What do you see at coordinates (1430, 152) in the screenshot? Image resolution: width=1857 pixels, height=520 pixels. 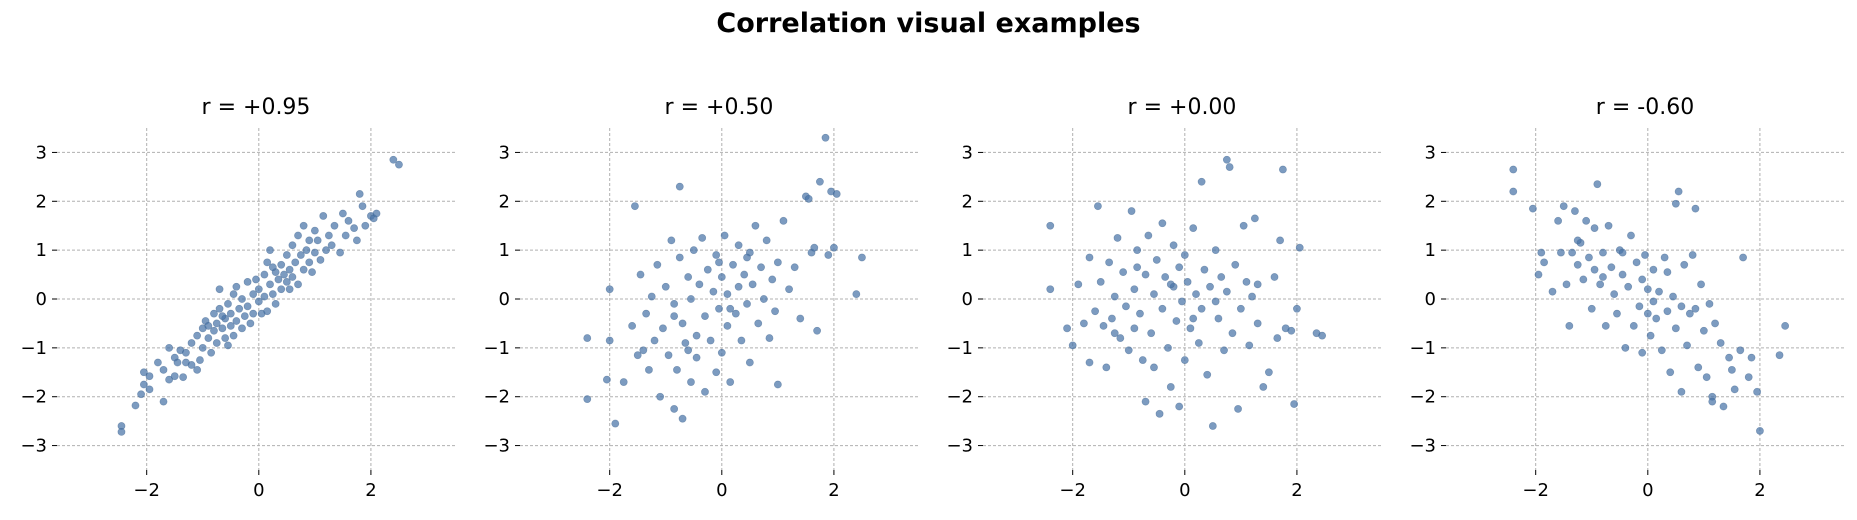 I see `y-tick-label: 3` at bounding box center [1430, 152].